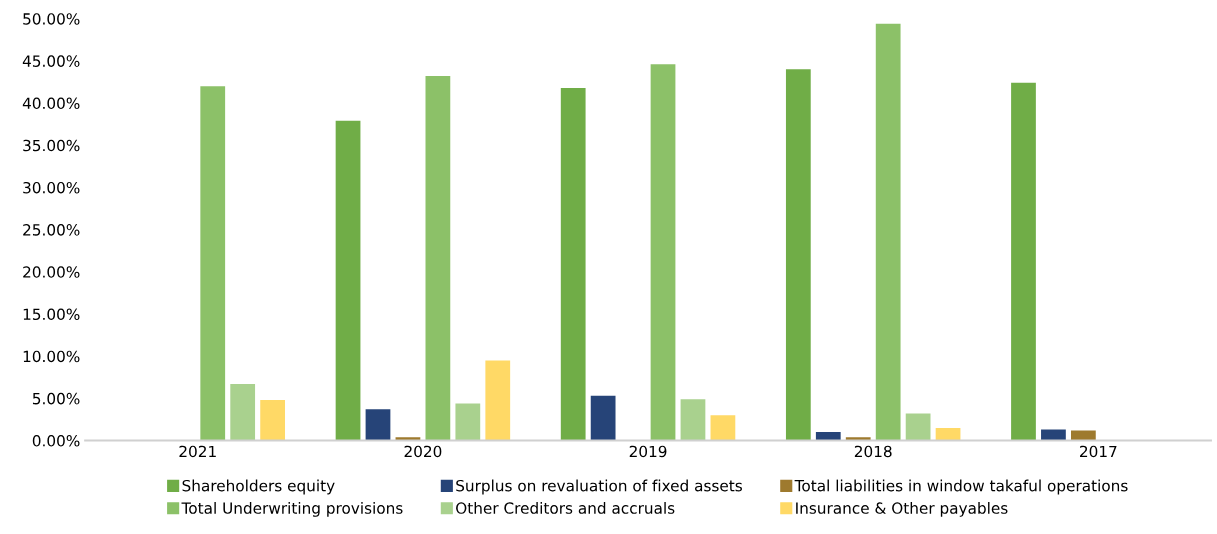 The image size is (1217, 534). Describe the element at coordinates (51, 61) in the screenshot. I see `y-tick-label: 45.00%` at that location.